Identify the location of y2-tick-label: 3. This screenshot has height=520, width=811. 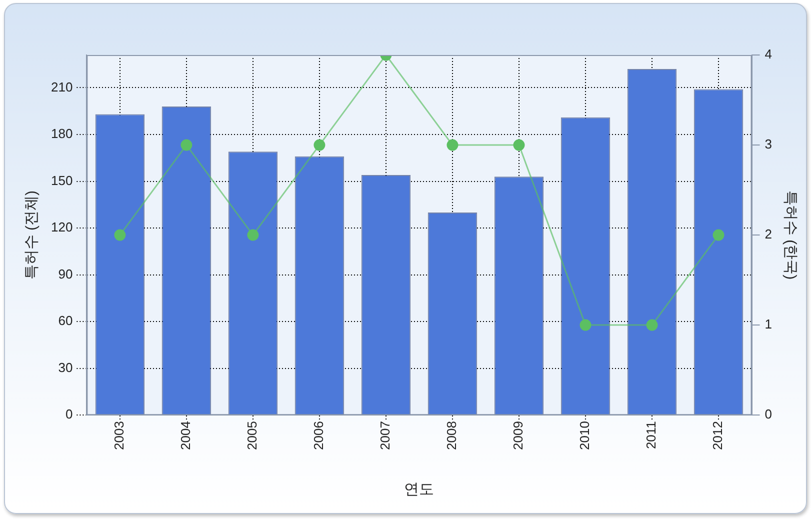
(768, 144).